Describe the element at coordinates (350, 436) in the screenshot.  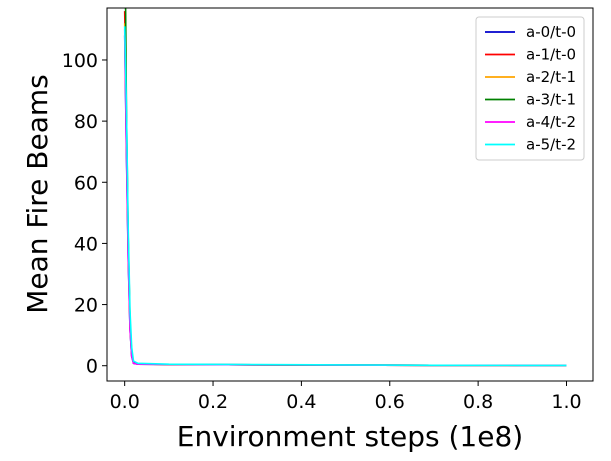
I see `x-axis-title: Environment steps (1e8)` at that location.